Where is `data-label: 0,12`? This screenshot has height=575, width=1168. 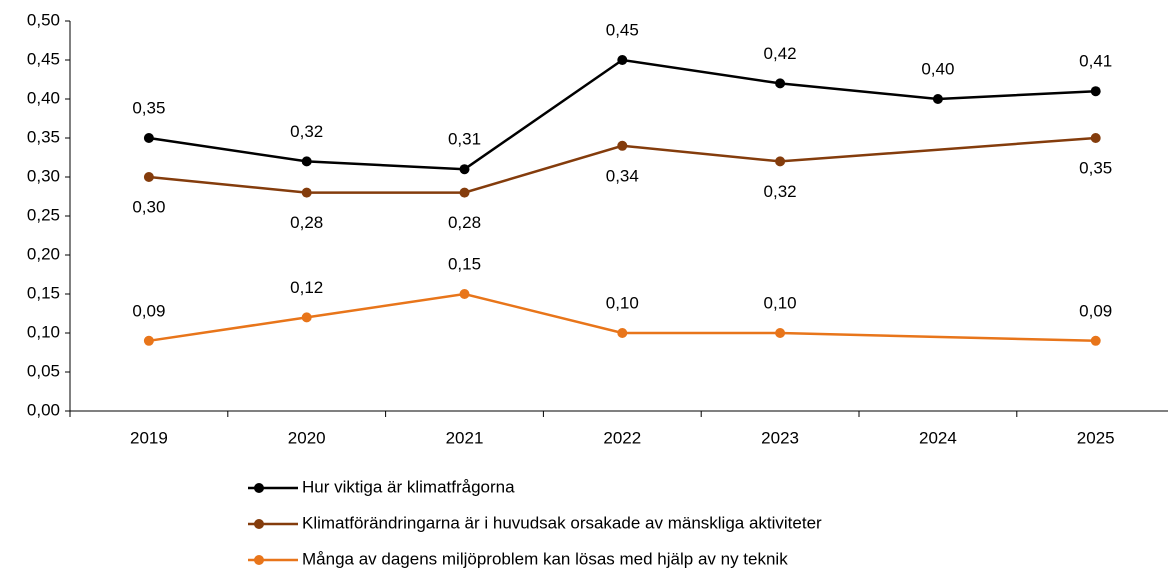 data-label: 0,12 is located at coordinates (306, 287).